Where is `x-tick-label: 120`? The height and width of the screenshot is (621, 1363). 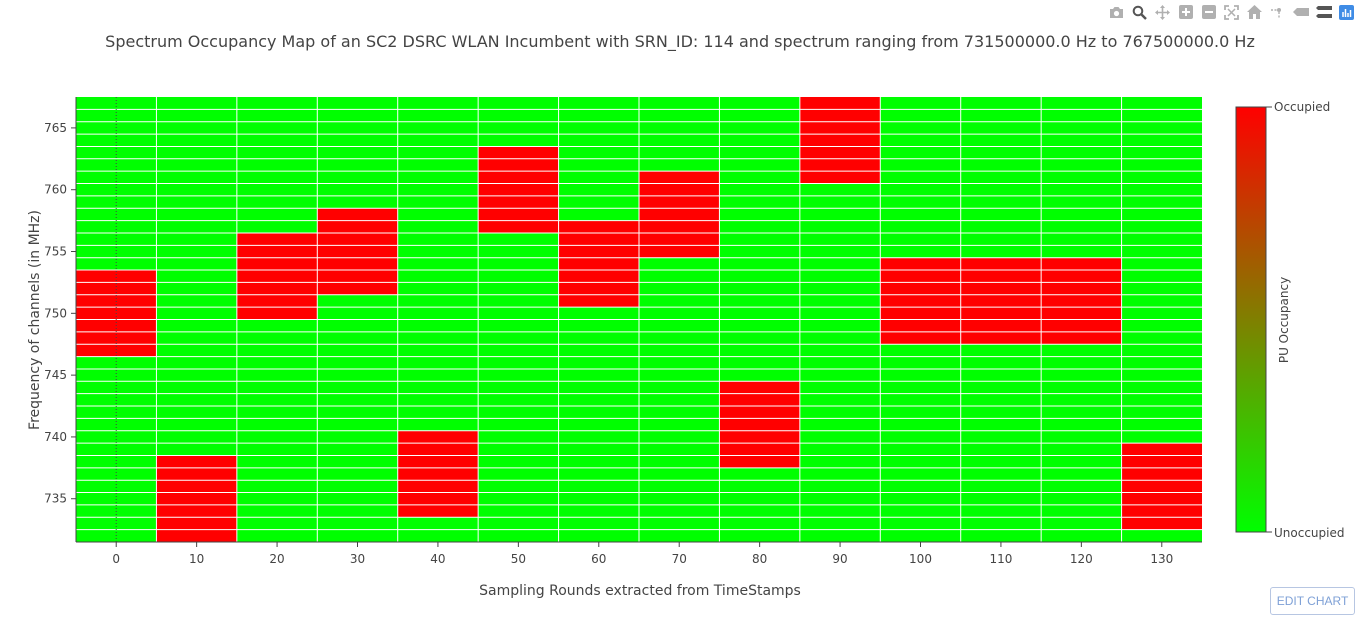 x-tick-label: 120 is located at coordinates (1081, 559).